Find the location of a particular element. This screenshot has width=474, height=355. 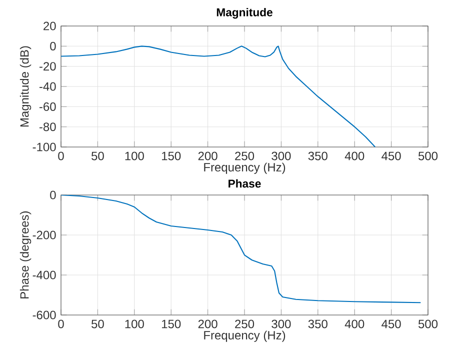

y-tick-label: -400 is located at coordinates (44, 275).